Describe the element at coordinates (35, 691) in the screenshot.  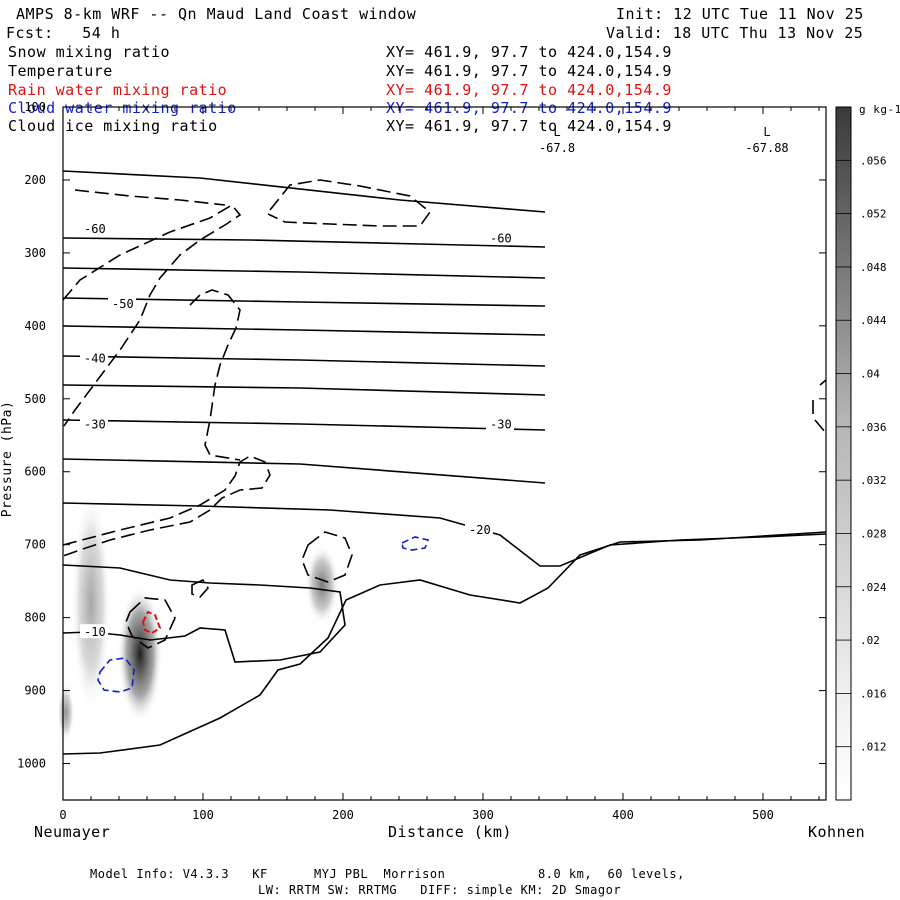
I see `y-tick-label: 900` at that location.